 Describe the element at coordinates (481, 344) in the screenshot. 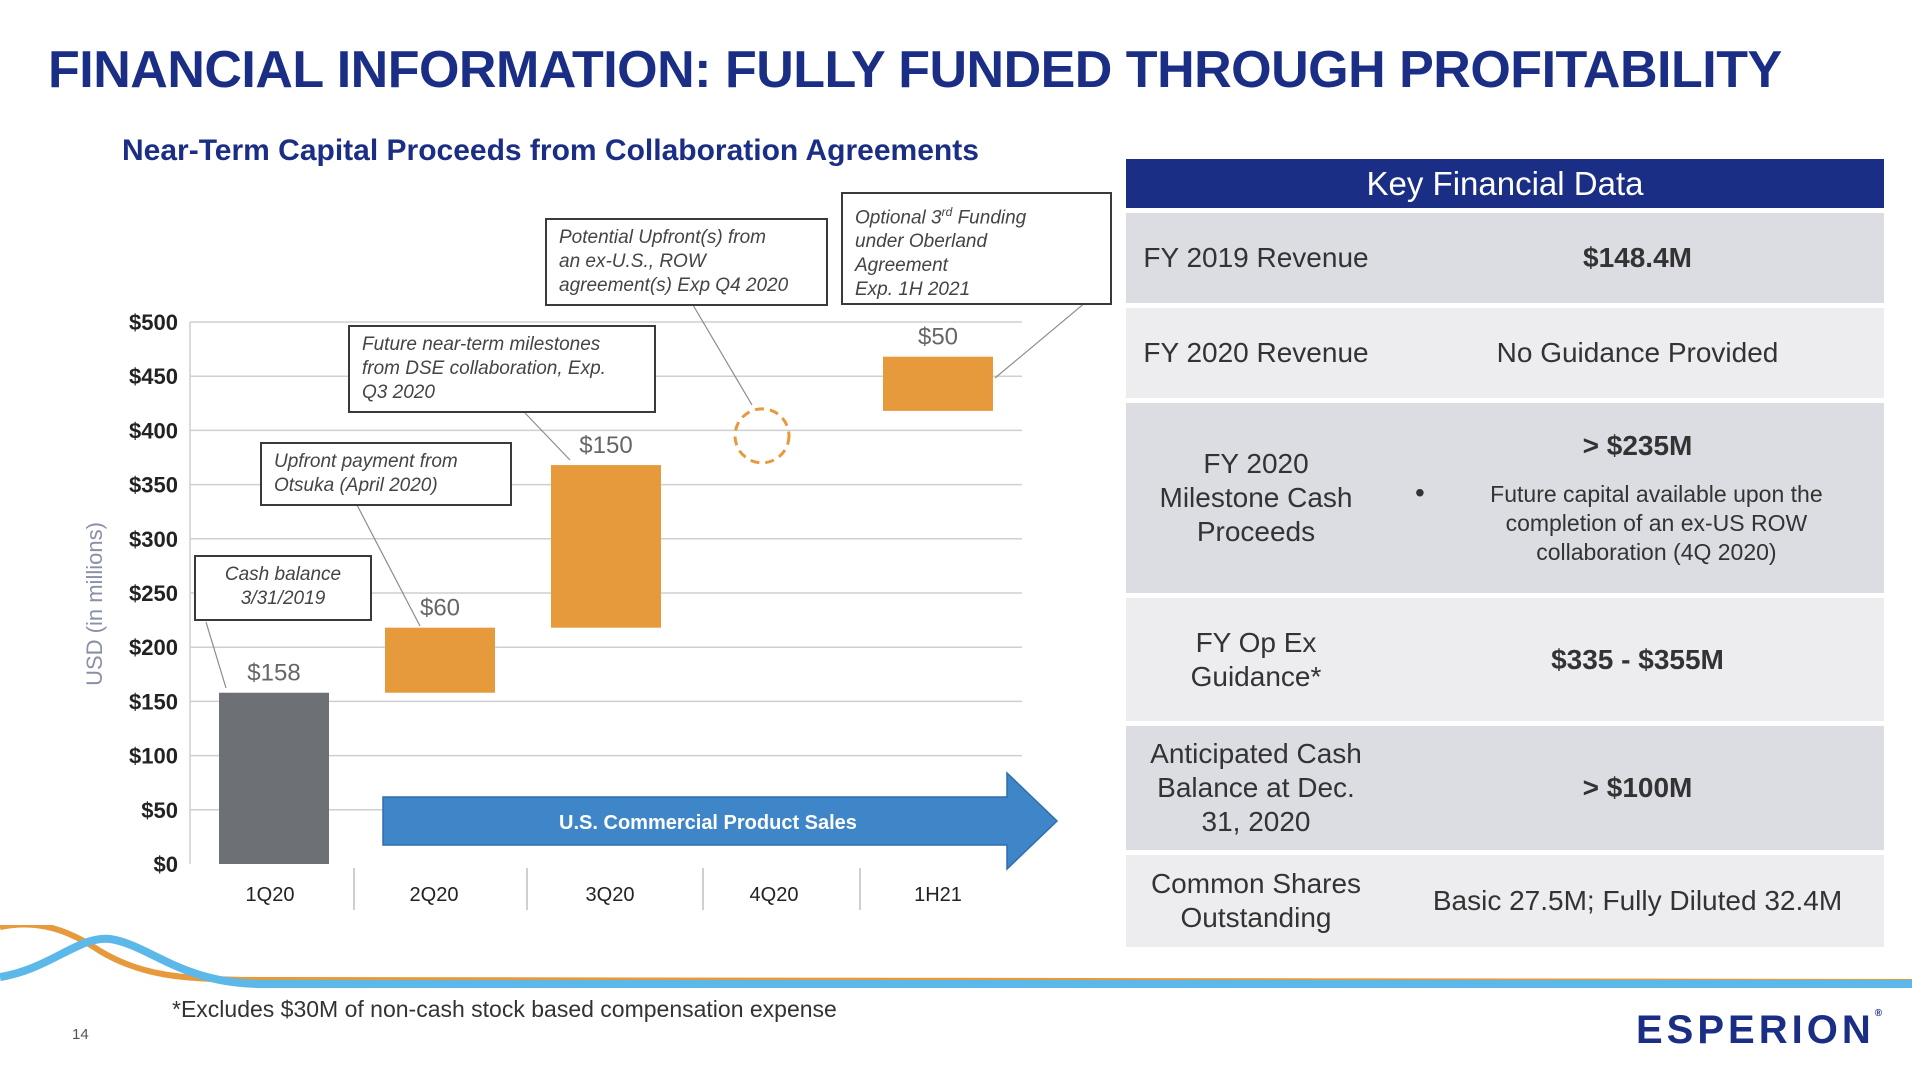

I see `callout-dse-line1: Future near-term milestones` at that location.